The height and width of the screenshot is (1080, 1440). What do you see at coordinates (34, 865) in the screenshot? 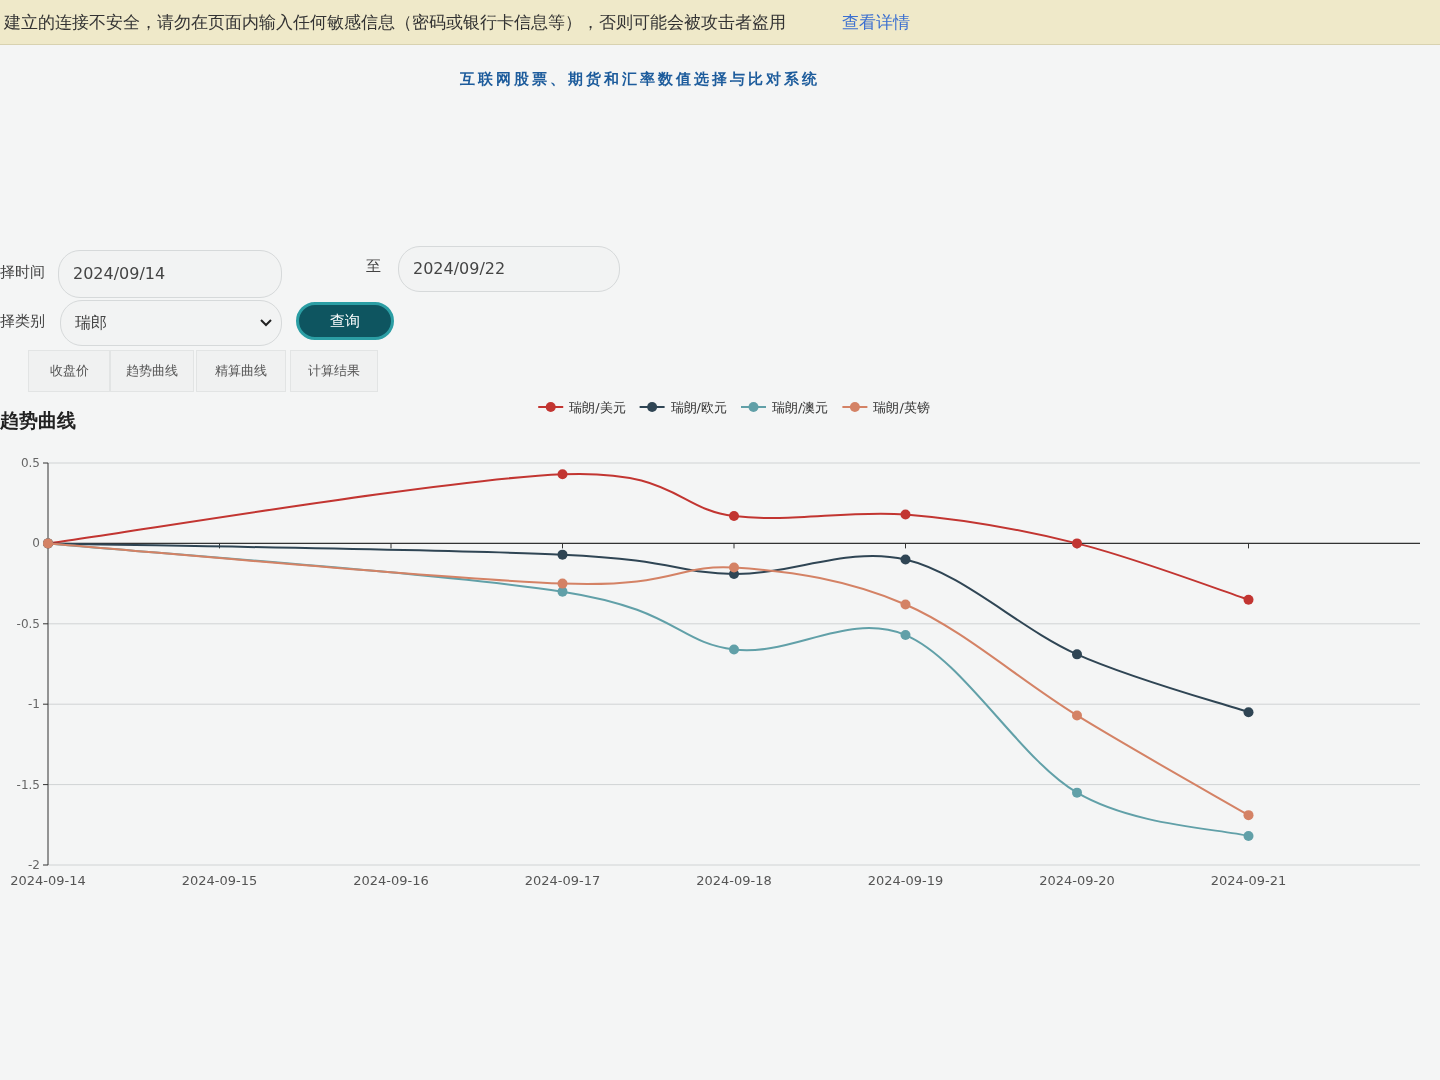
I see `y-tick-label: -2` at bounding box center [34, 865].